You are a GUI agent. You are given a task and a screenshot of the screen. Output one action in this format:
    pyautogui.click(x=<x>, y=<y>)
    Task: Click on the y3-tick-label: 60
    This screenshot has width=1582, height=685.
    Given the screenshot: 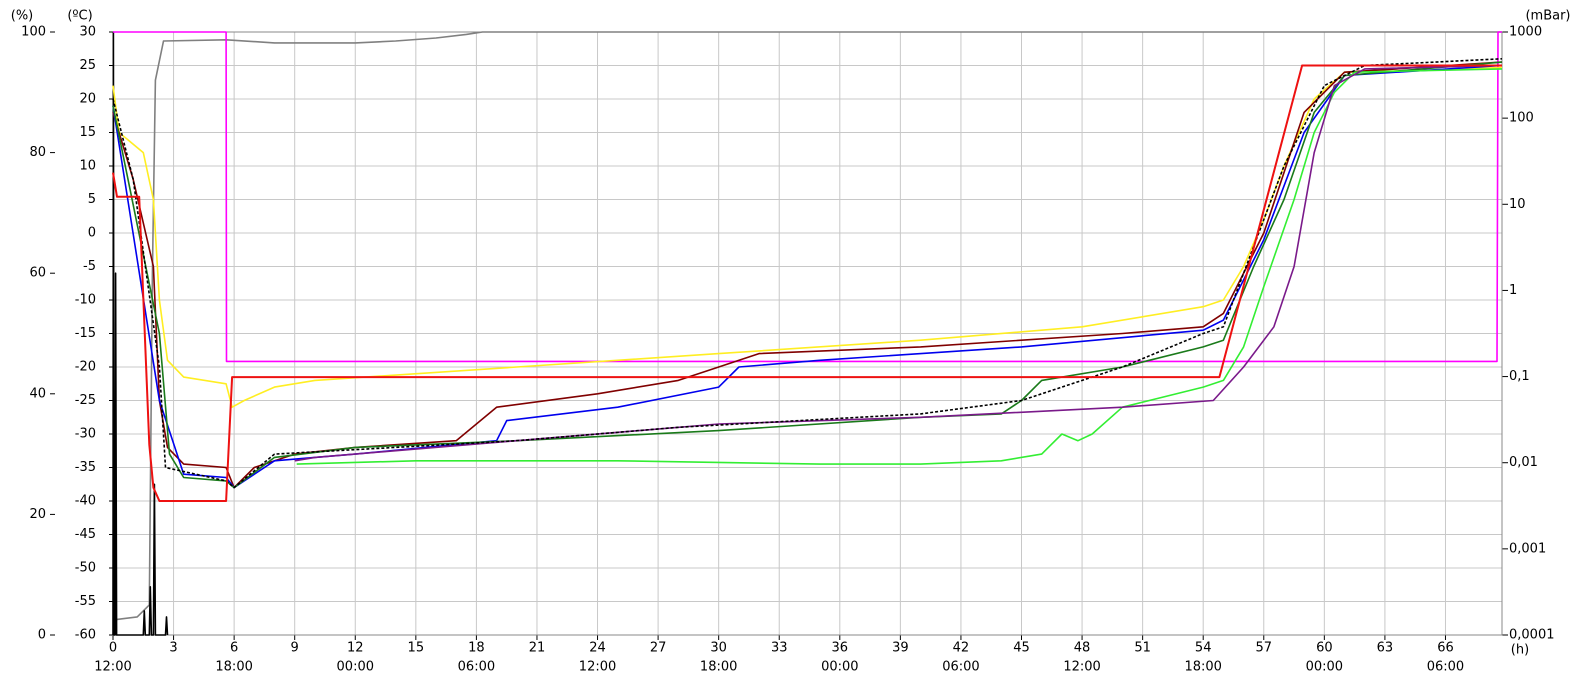 What is the action you would take?
    pyautogui.click(x=37, y=273)
    